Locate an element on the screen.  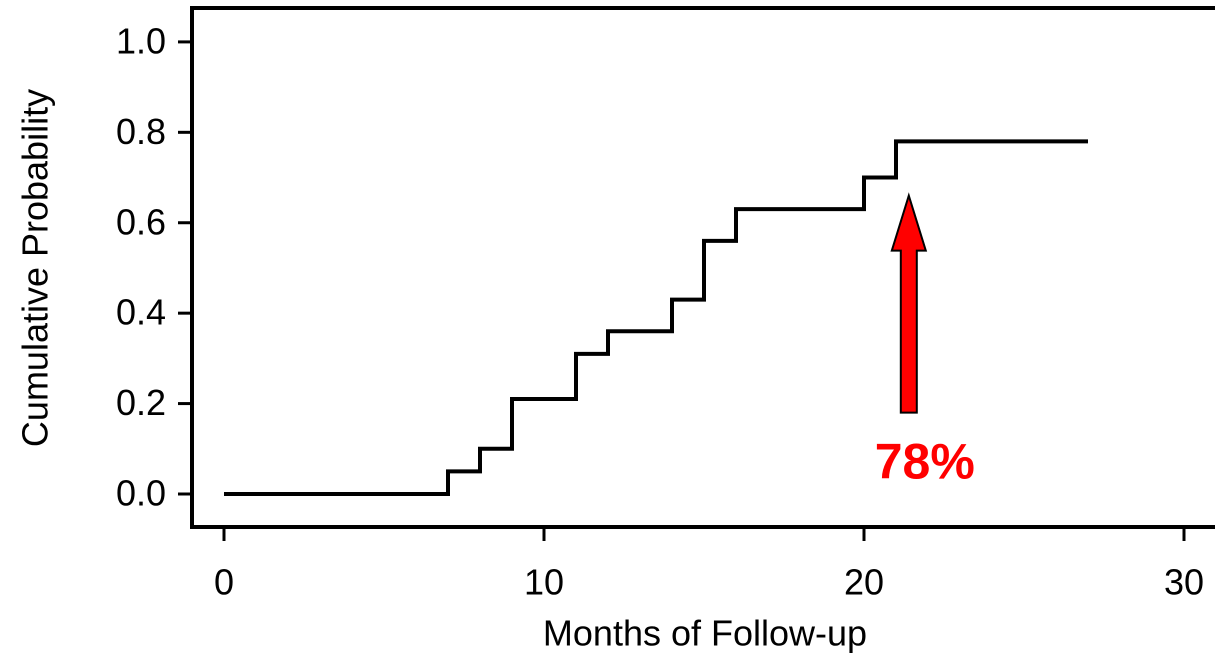
y-tick-label: 1.0 is located at coordinates (141, 40).